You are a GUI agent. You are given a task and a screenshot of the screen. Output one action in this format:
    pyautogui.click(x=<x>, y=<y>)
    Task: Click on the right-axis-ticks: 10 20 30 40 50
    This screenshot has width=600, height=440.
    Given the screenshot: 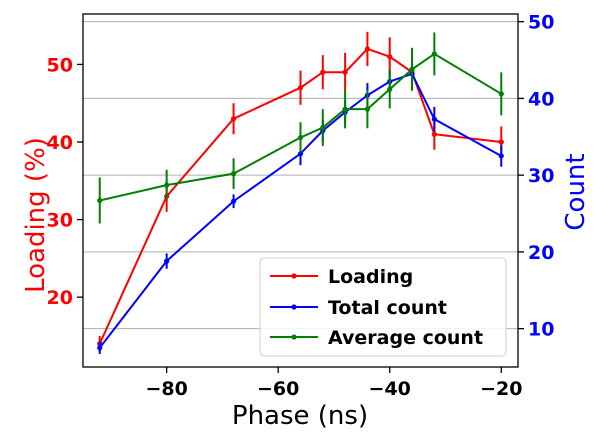 What is the action you would take?
    pyautogui.click(x=536, y=176)
    